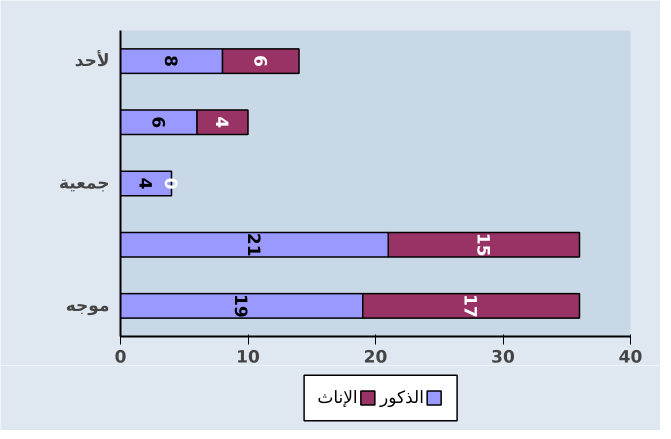 This screenshot has width=671, height=439. What do you see at coordinates (120, 358) in the screenshot?
I see `x-tick-label: 0` at bounding box center [120, 358].